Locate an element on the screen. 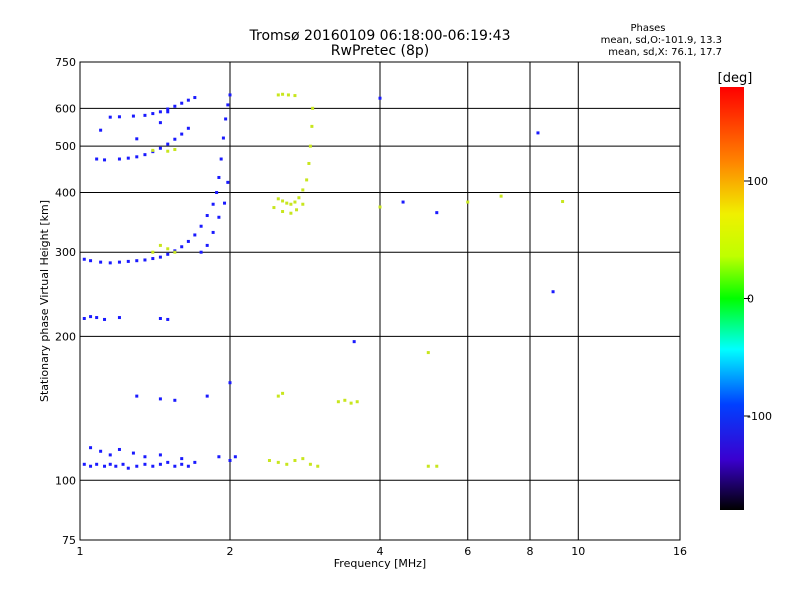 The image size is (800, 600). y-tick-label: 500 is located at coordinates (65, 146).